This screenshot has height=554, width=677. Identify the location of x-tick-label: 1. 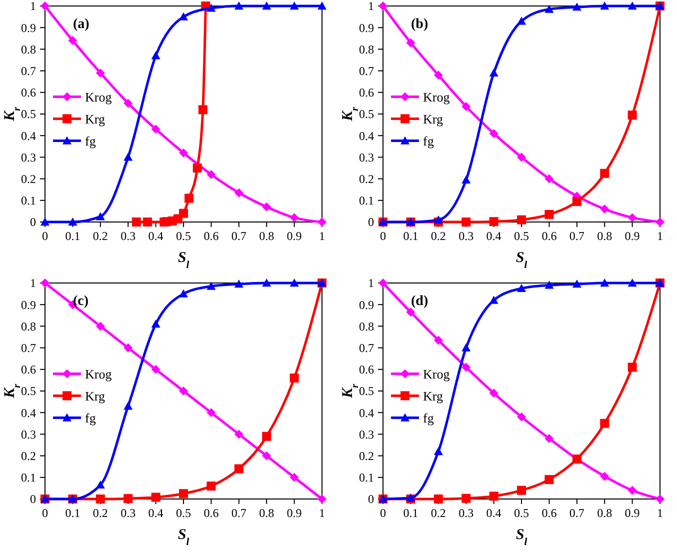
(322, 513).